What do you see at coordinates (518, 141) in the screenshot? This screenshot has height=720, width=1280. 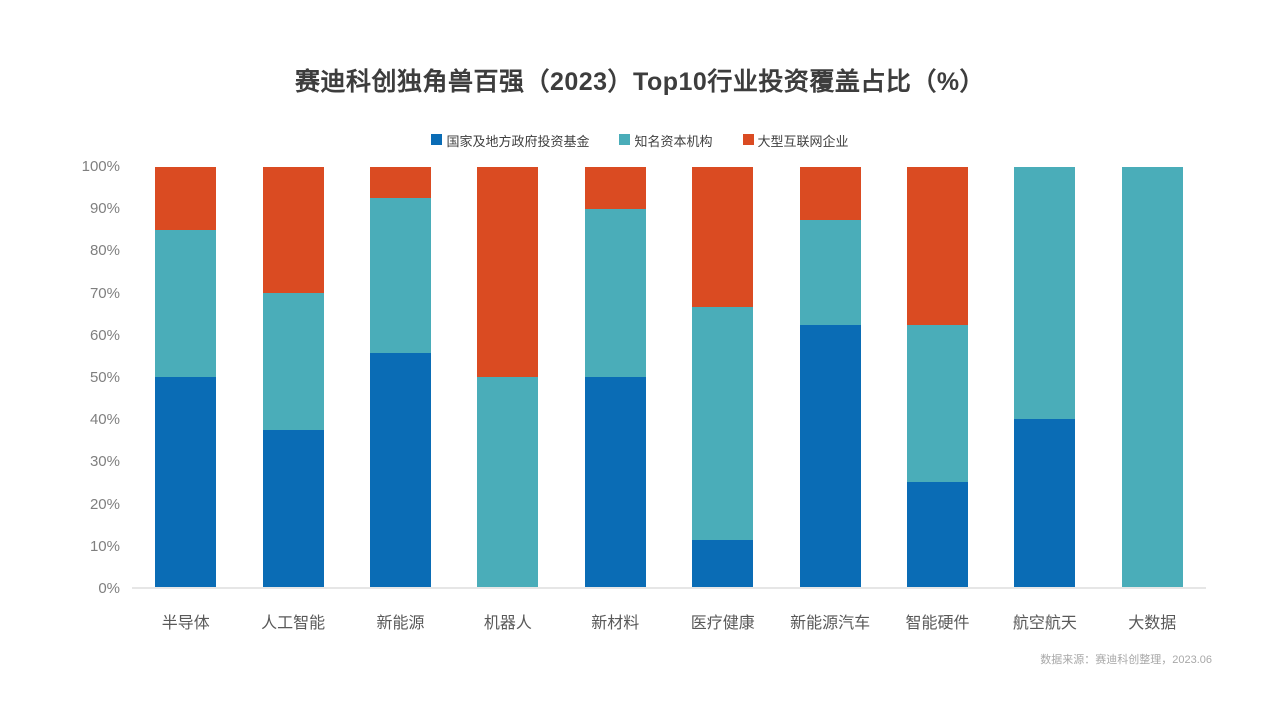 I see `legend-label: 国家及地方政府投资基金` at bounding box center [518, 141].